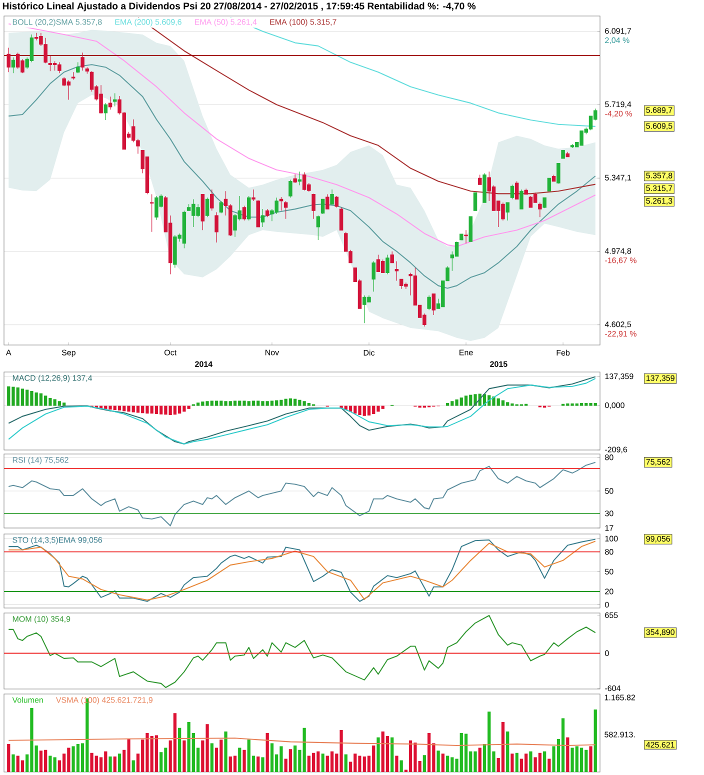 The image size is (704, 775). Describe the element at coordinates (41, 620) in the screenshot. I see `series-label: MOM (10) 354,9` at that location.